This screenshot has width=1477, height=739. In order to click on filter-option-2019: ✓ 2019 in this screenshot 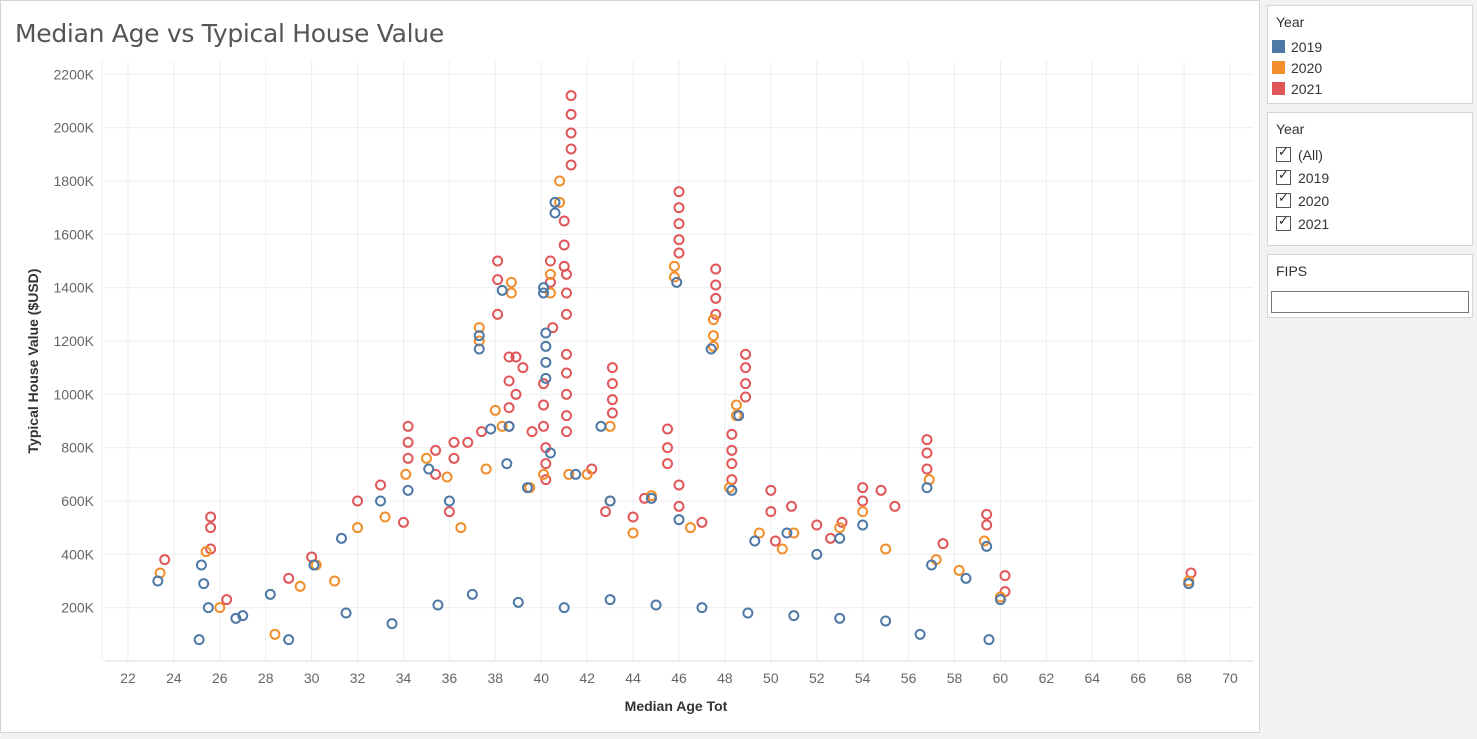, I will do `click(1370, 177)`.